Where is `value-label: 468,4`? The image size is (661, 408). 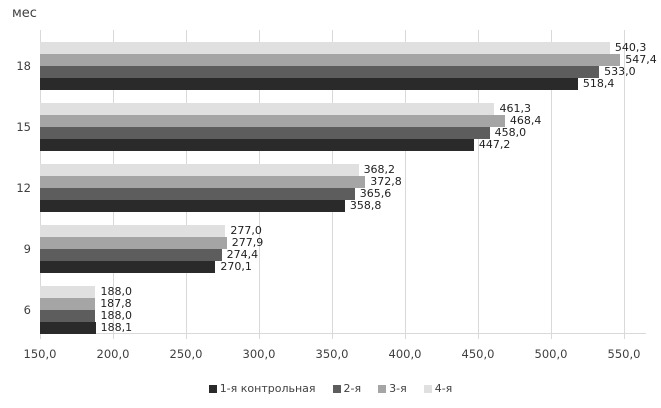 value-label: 468,4 is located at coordinates (525, 120).